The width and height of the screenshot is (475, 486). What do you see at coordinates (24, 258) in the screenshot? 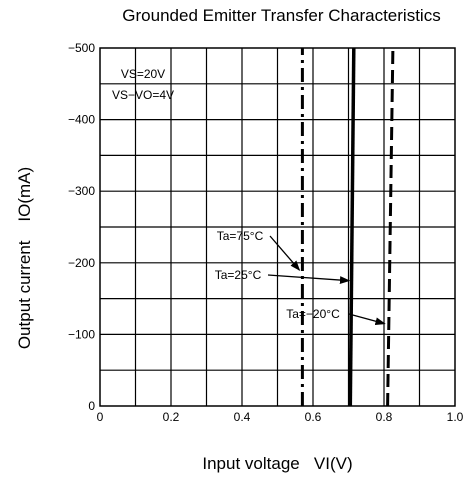
I see `y-axis-label: Output current IO(mA)` at bounding box center [24, 258].